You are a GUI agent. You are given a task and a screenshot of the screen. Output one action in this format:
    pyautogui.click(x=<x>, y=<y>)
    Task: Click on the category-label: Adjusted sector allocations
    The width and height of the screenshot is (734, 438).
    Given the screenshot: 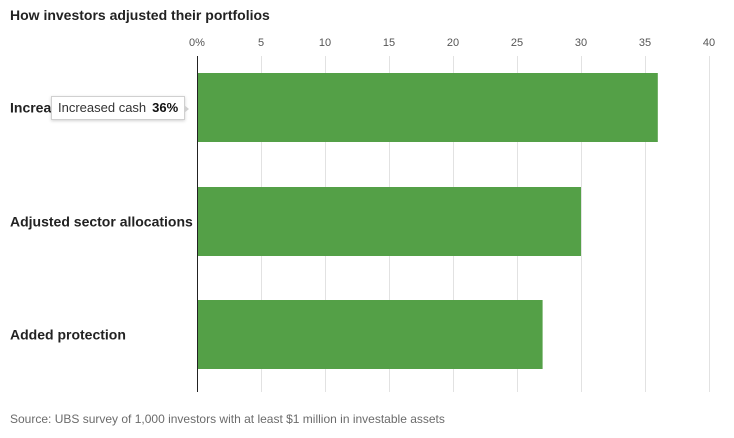 What is the action you would take?
    pyautogui.click(x=101, y=222)
    